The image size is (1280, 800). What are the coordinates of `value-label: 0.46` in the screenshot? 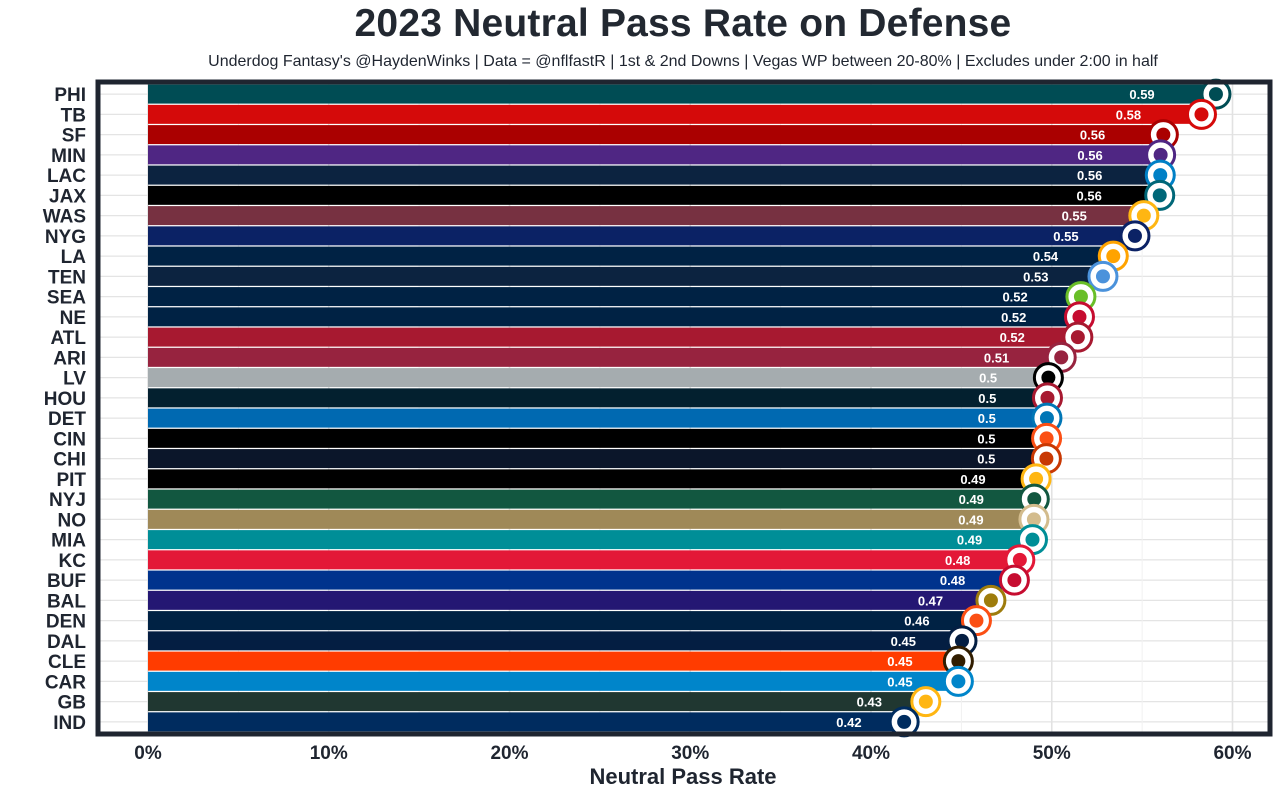 It's located at (916, 621).